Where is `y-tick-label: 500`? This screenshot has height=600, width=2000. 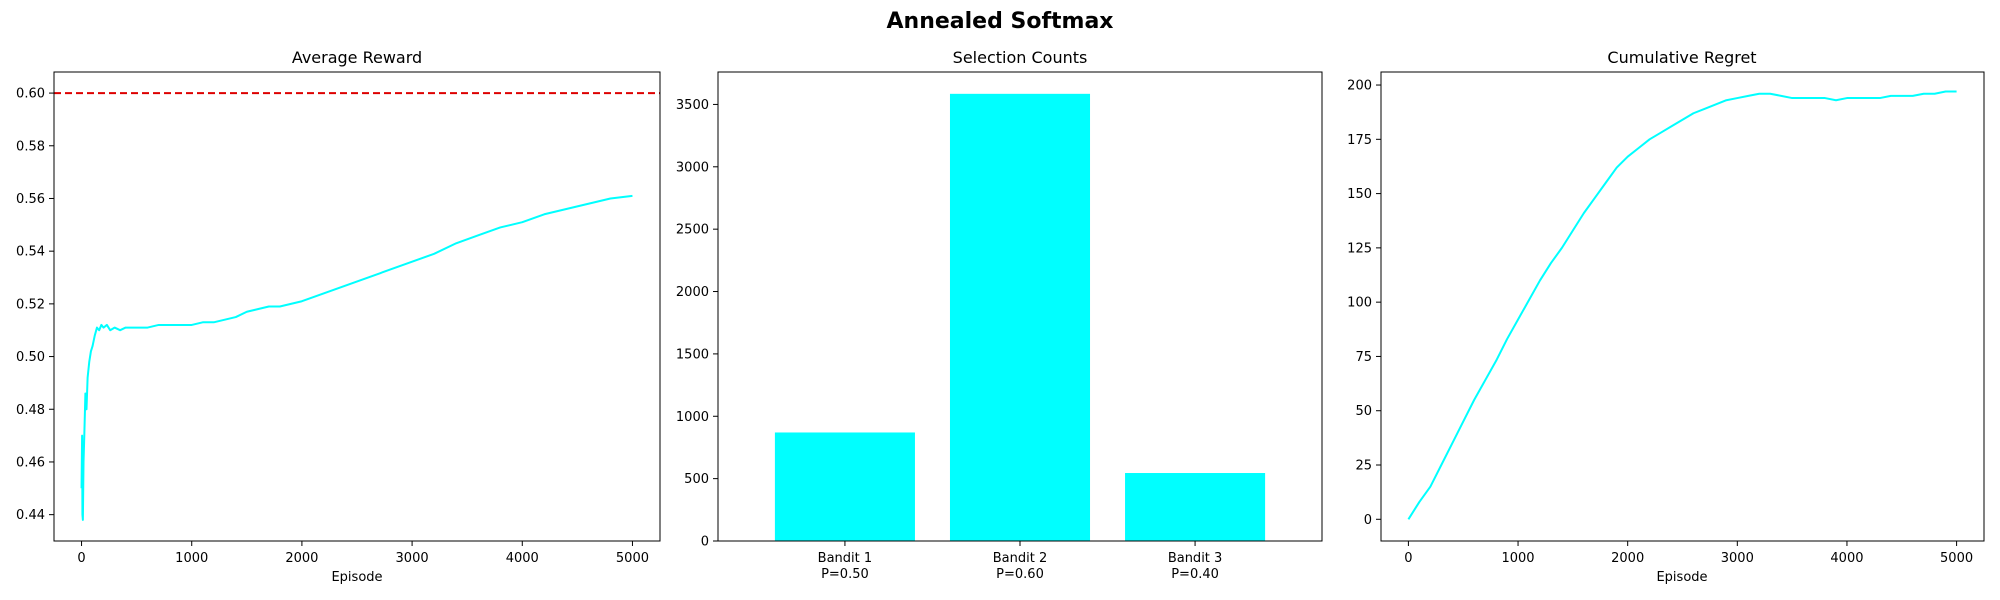
y-tick-label: 500 is located at coordinates (696, 479).